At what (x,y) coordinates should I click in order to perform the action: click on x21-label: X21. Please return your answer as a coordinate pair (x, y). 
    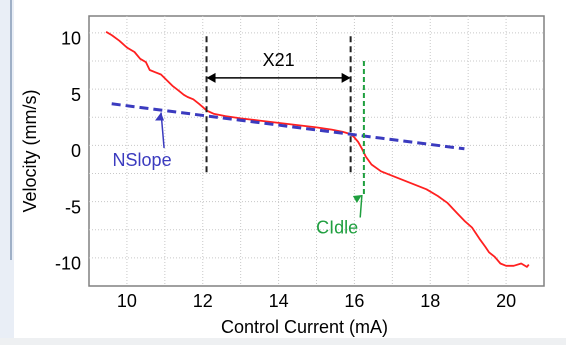
    Looking at the image, I should click on (279, 60).